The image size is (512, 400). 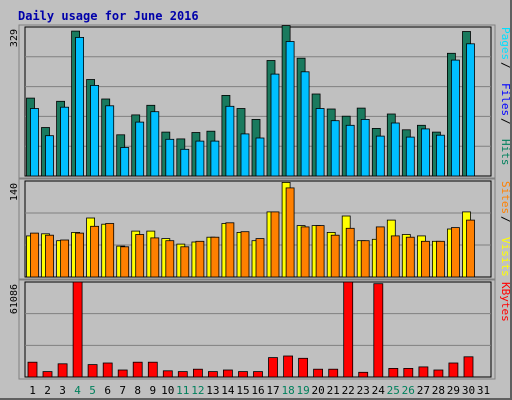 What do you see at coordinates (14, 192) in the screenshot?
I see `y-max-label: 140` at bounding box center [14, 192].